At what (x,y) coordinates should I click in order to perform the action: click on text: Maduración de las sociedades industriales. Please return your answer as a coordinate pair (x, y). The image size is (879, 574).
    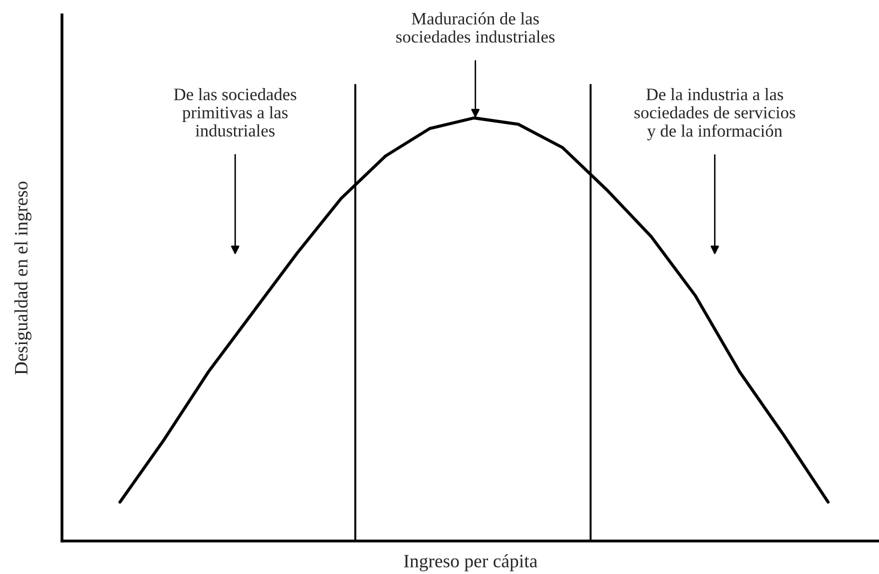
    Looking at the image, I should click on (475, 27).